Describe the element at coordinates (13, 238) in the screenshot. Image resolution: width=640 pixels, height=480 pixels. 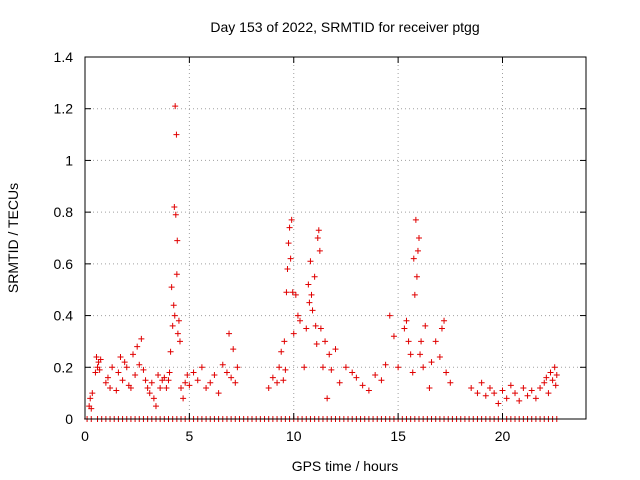
I see `y-axis-label: SRMTID / TECUs` at that location.